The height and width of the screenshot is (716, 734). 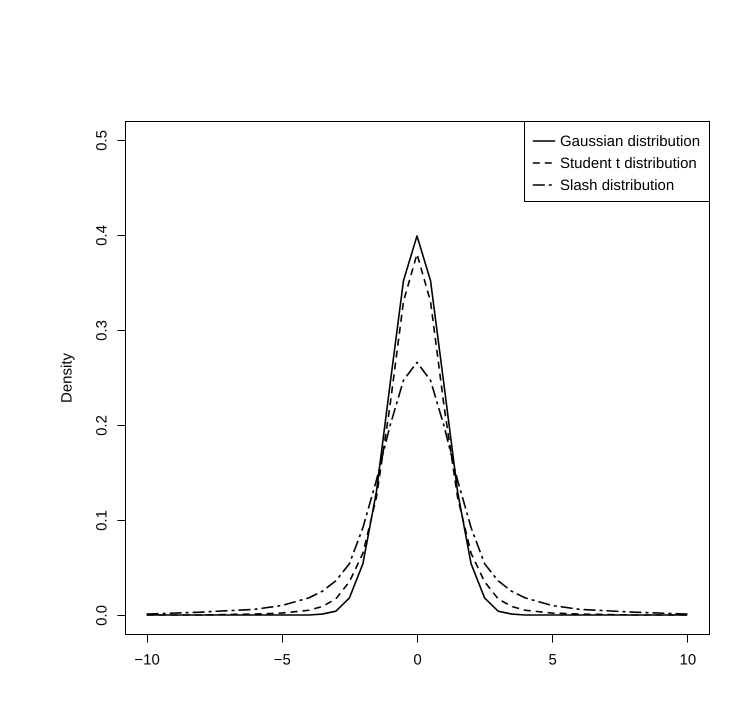 I want to click on y-axis-title: Density, so click(x=67, y=378).